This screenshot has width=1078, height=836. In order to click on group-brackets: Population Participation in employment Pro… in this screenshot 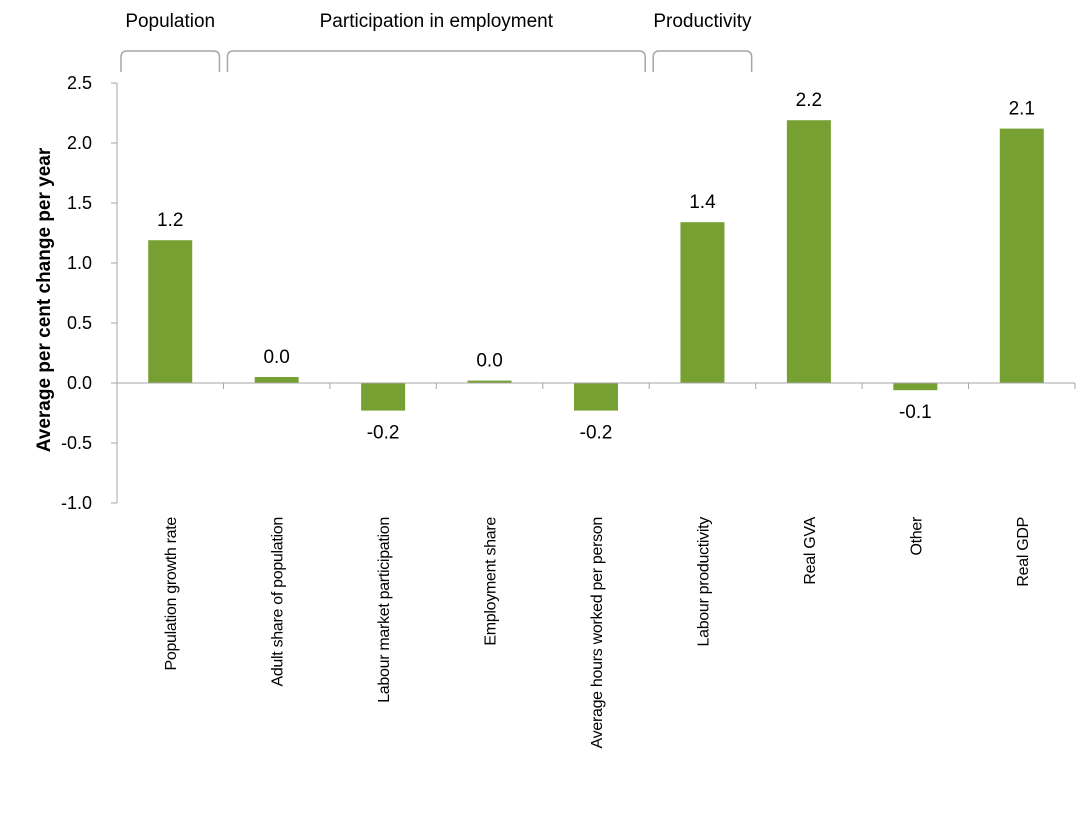, I will do `click(436, 41)`.